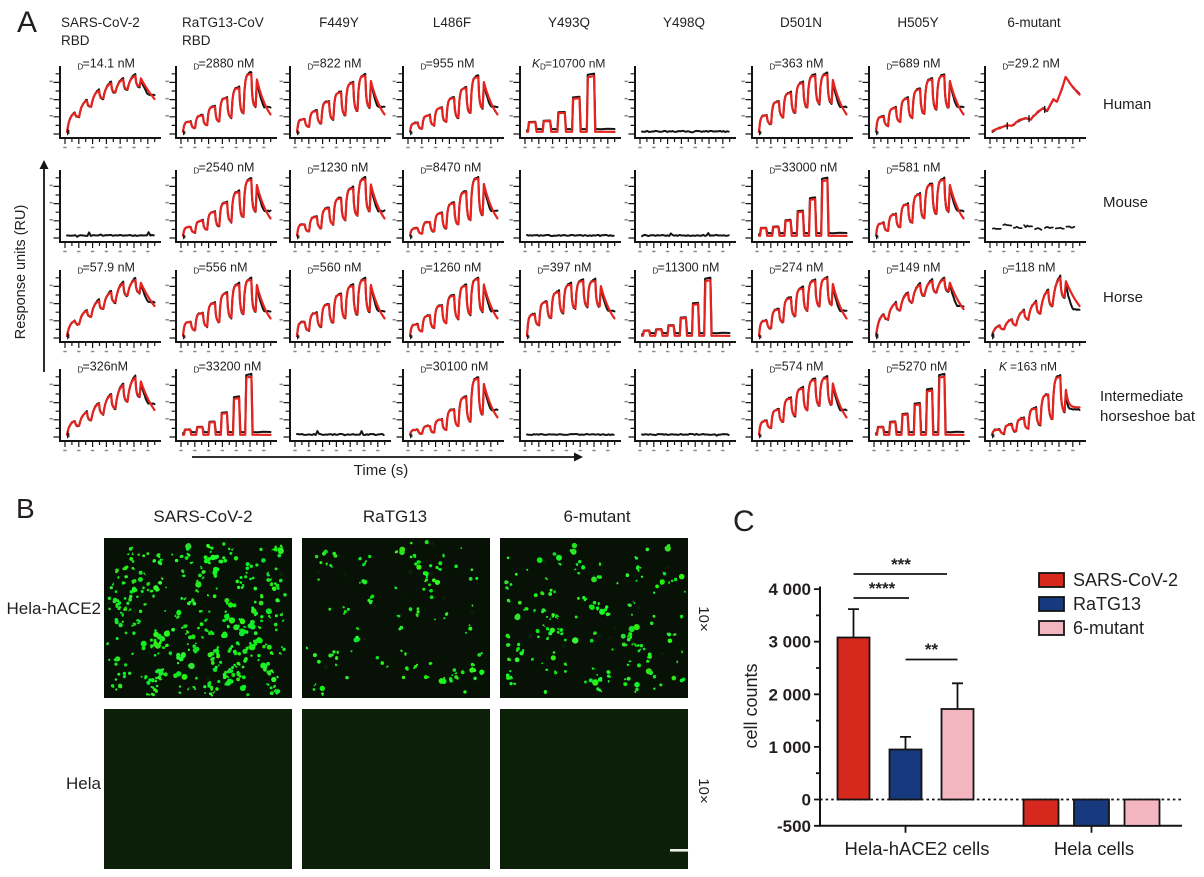 Image resolution: width=1204 pixels, height=877 pixels. I want to click on svg-text: Time (s), so click(381, 470).